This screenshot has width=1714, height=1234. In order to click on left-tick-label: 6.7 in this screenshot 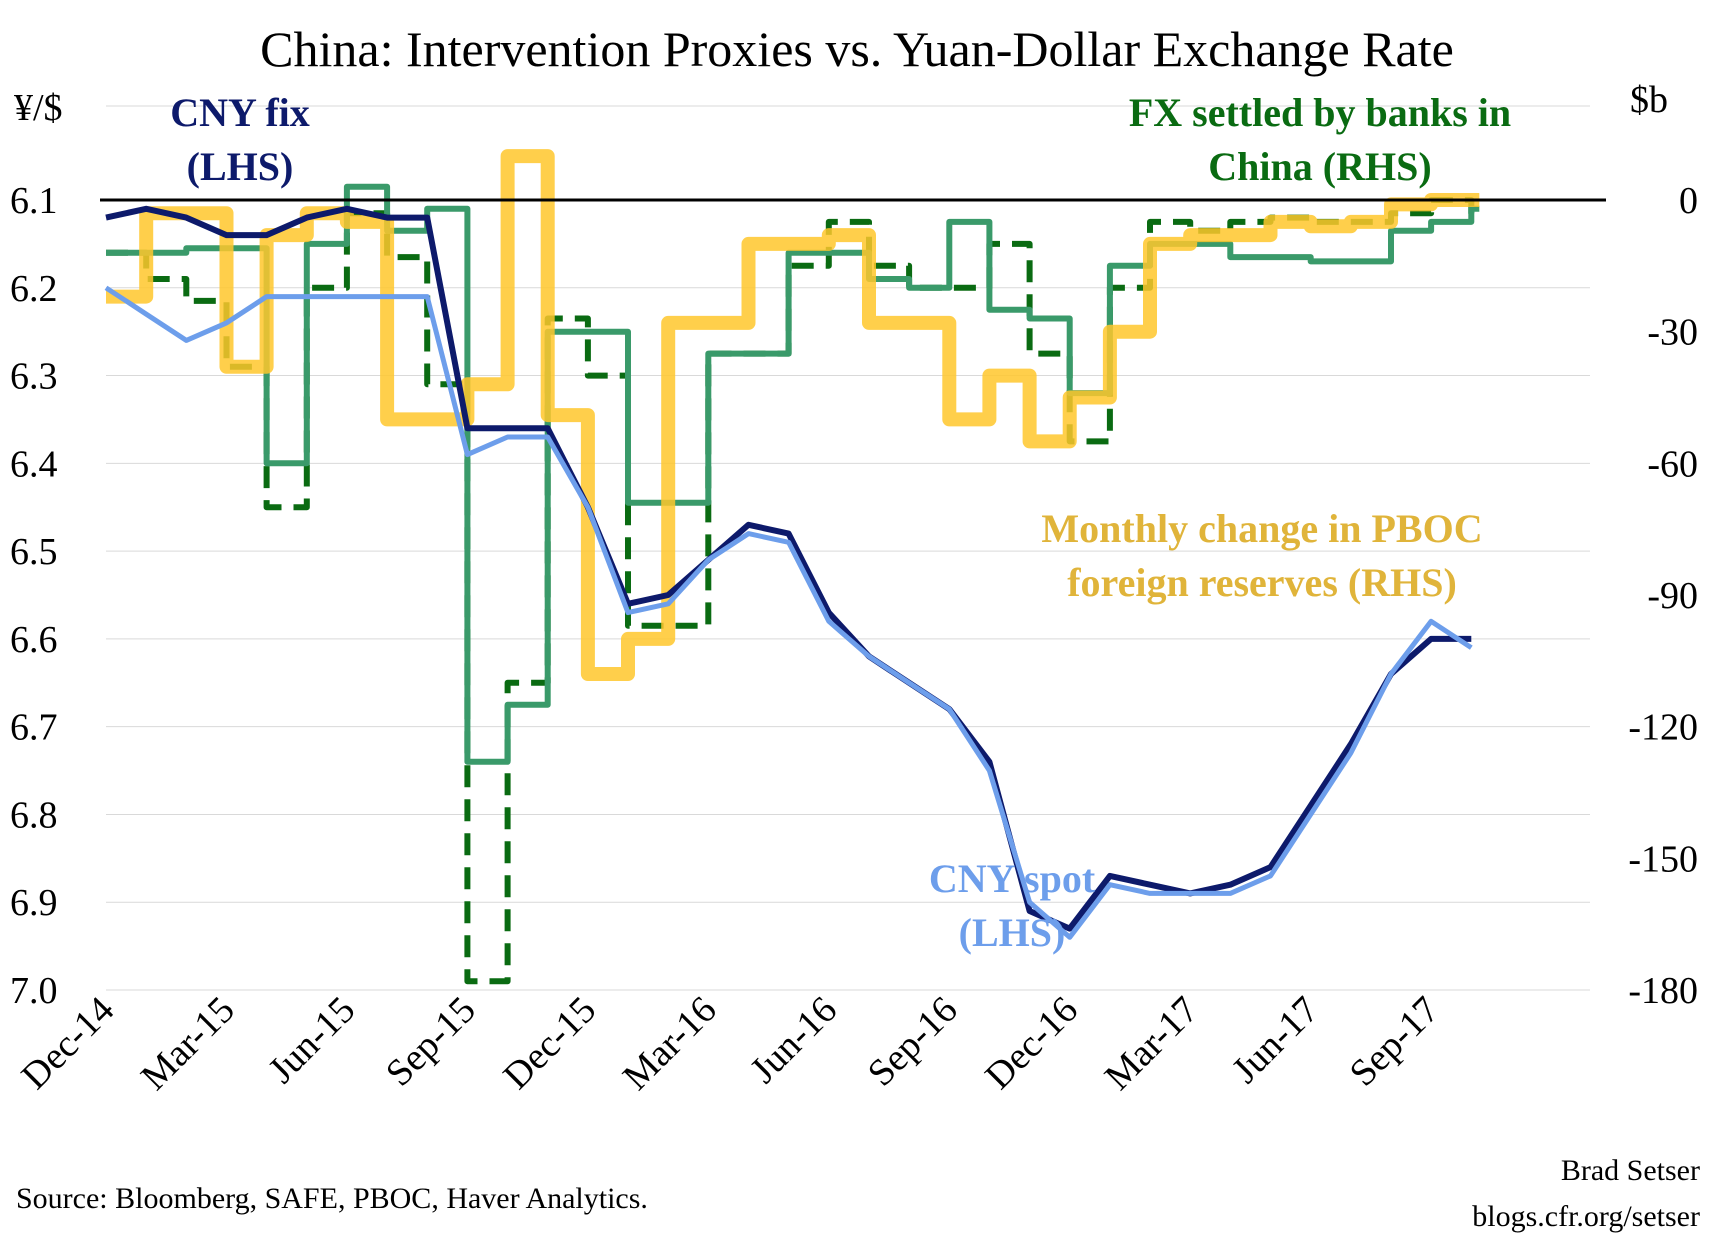, I will do `click(34, 728)`.